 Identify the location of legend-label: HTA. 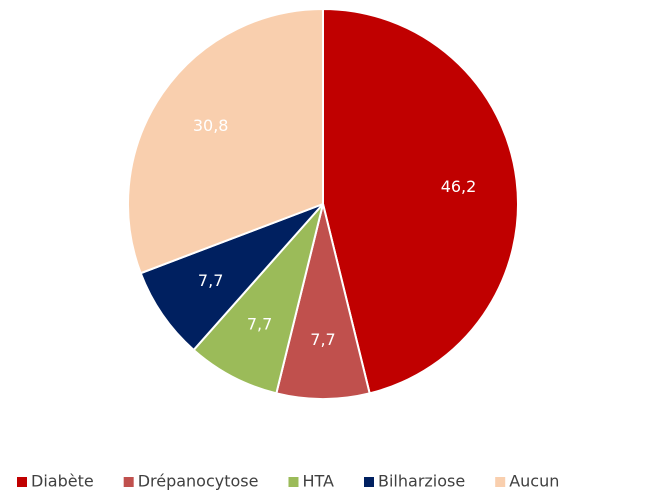
(318, 481).